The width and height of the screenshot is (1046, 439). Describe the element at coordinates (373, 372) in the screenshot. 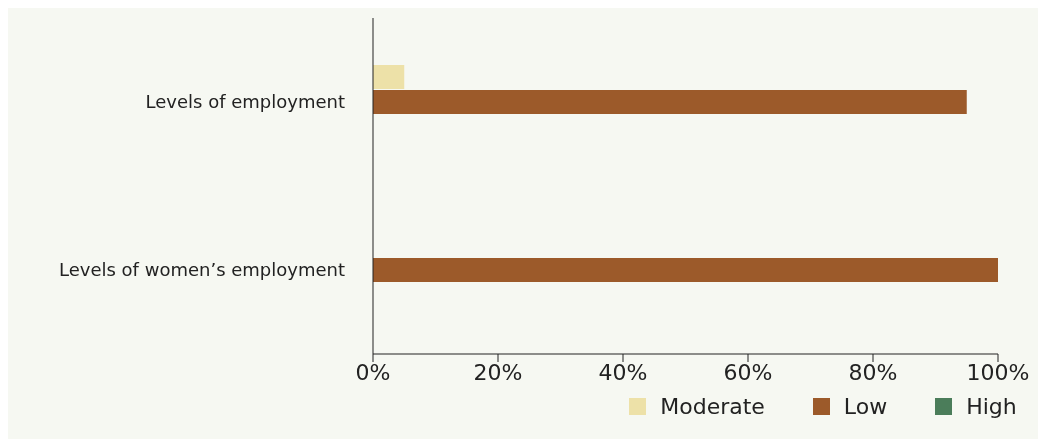

I see `x-tick-label: 0%` at that location.